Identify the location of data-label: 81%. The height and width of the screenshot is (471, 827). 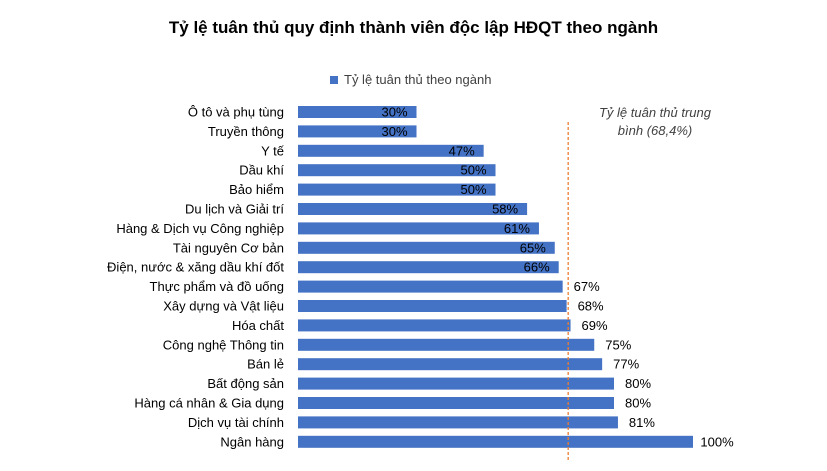
(642, 422).